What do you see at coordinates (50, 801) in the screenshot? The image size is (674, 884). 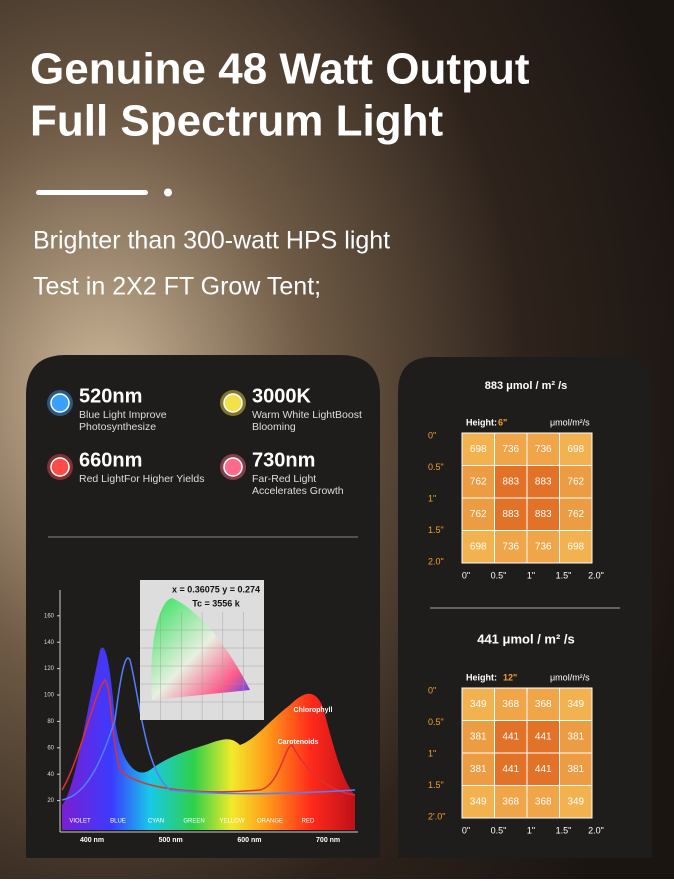 I see `y-tick-label: 20` at bounding box center [50, 801].